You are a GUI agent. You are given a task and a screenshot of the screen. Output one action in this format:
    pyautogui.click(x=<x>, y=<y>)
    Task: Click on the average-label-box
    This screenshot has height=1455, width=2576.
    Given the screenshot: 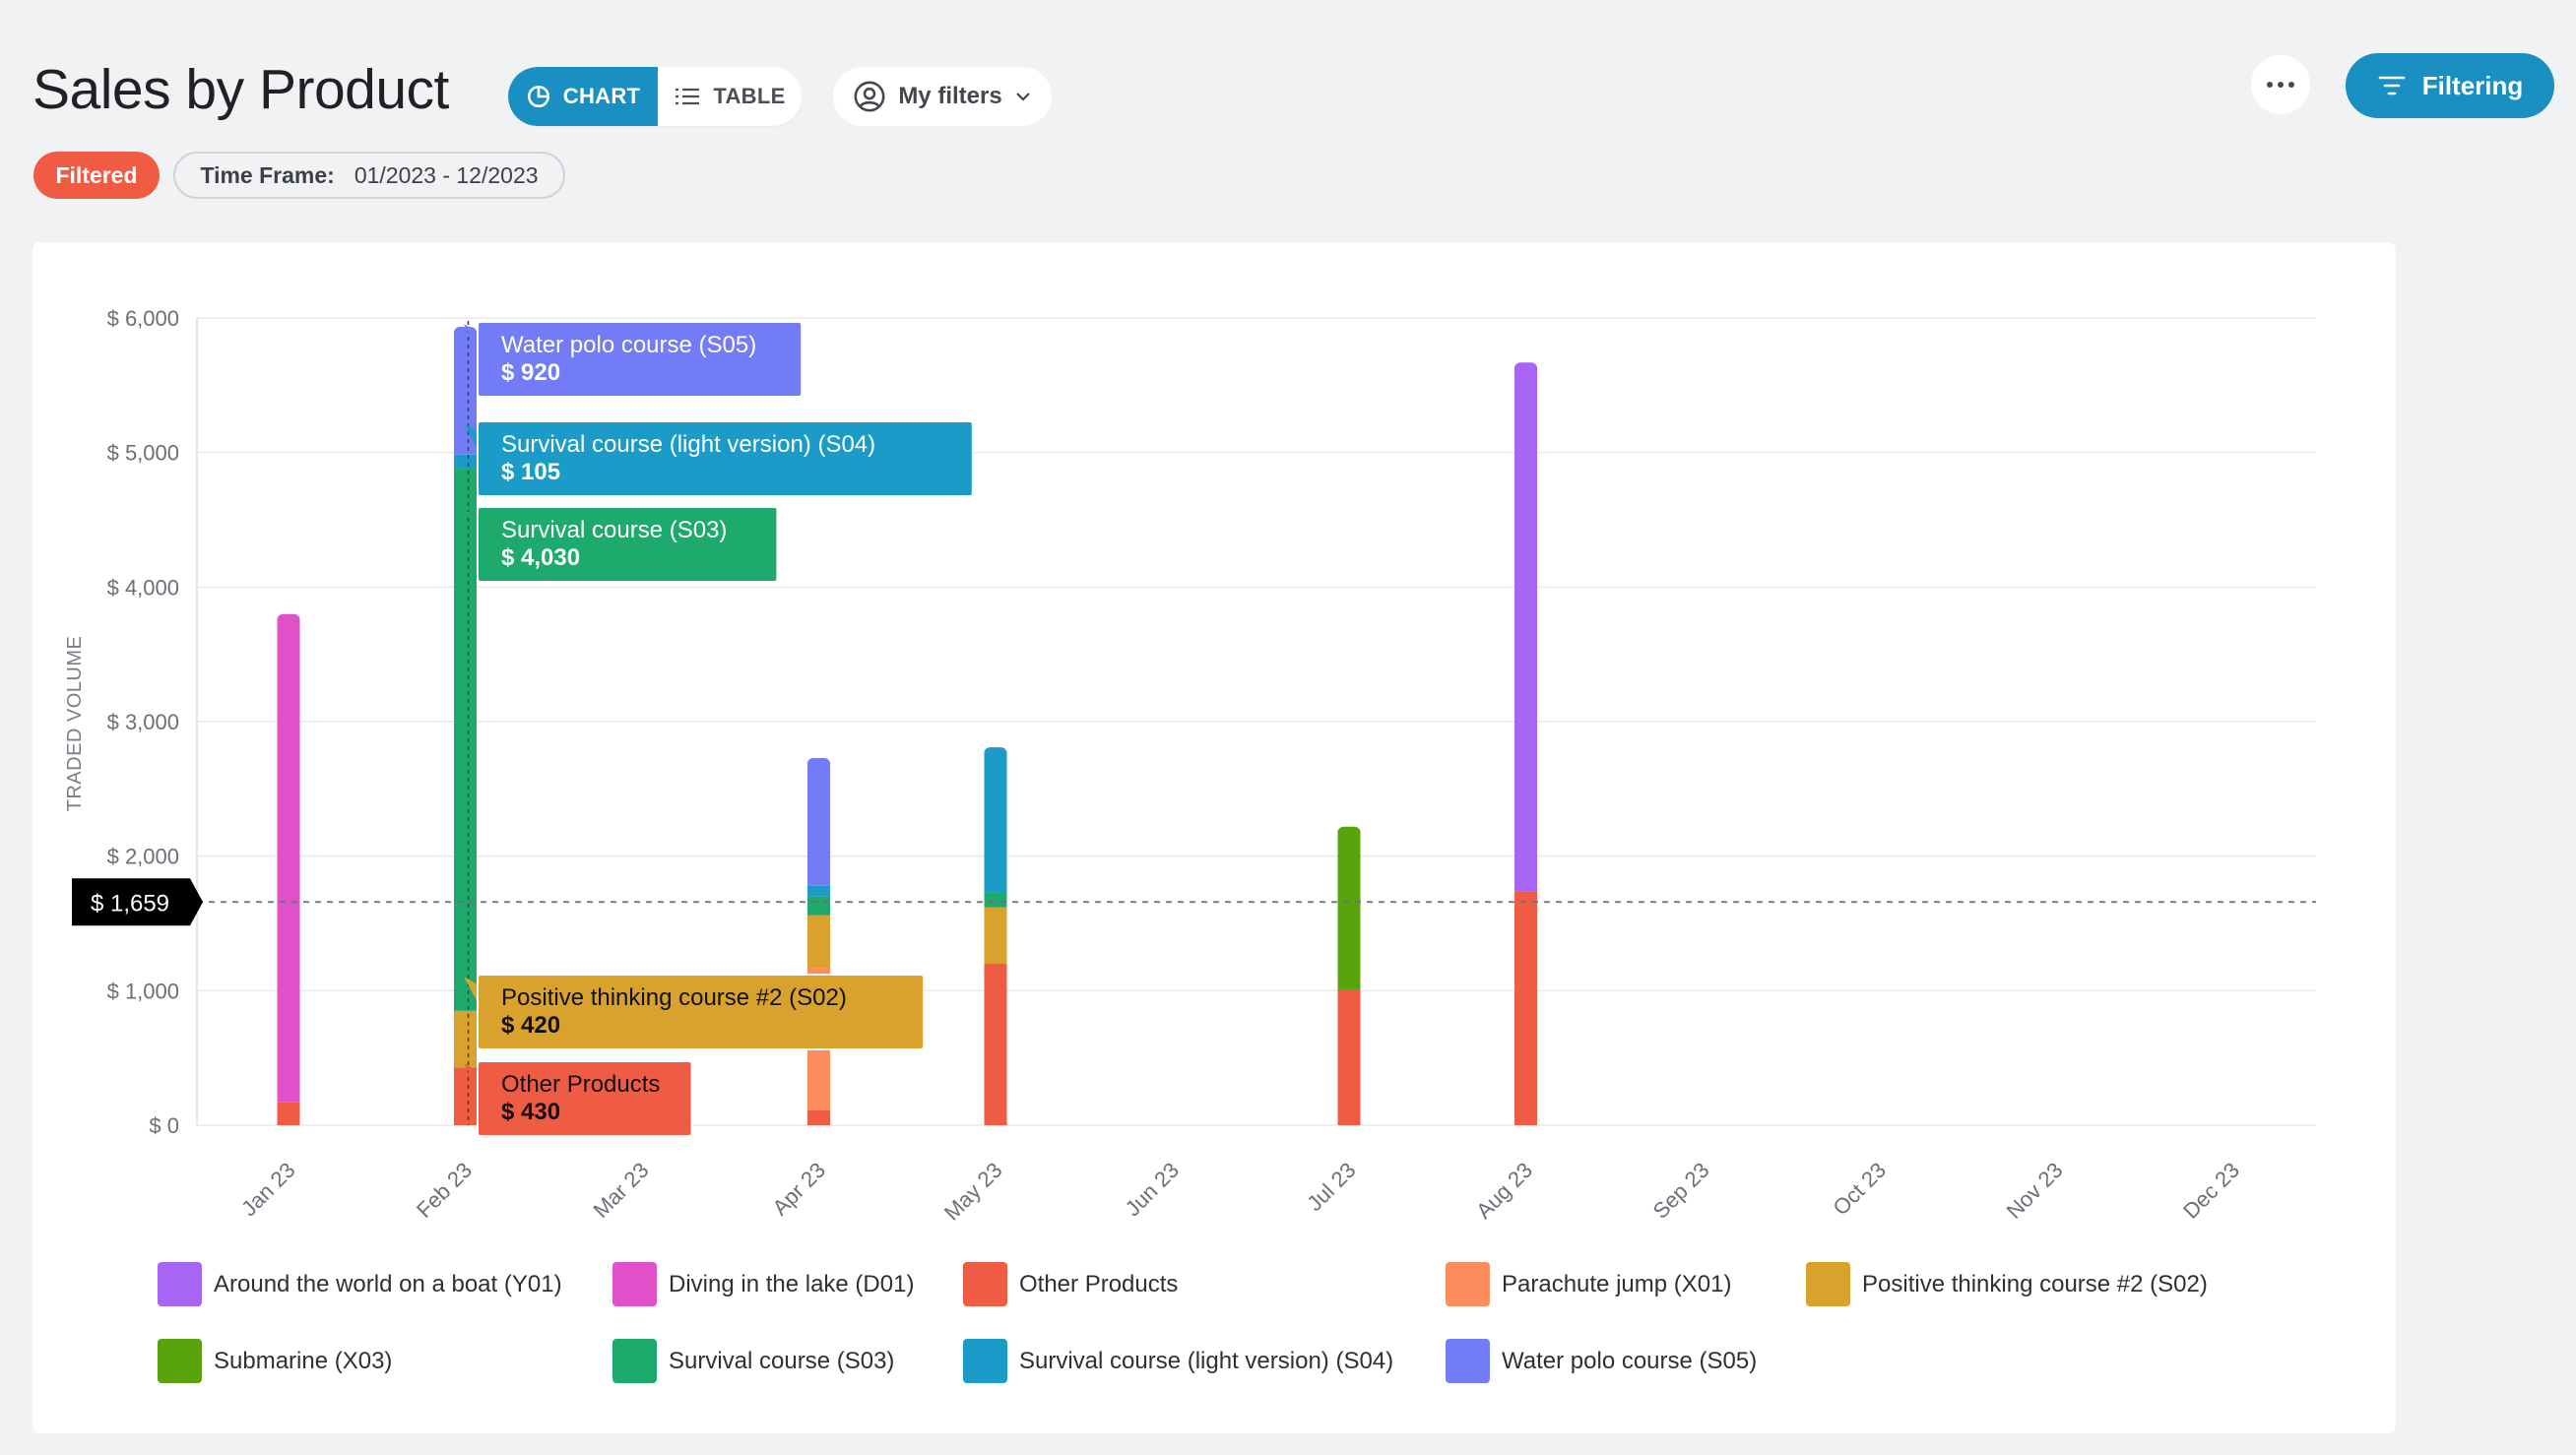 What is the action you would take?
    pyautogui.click(x=137, y=902)
    